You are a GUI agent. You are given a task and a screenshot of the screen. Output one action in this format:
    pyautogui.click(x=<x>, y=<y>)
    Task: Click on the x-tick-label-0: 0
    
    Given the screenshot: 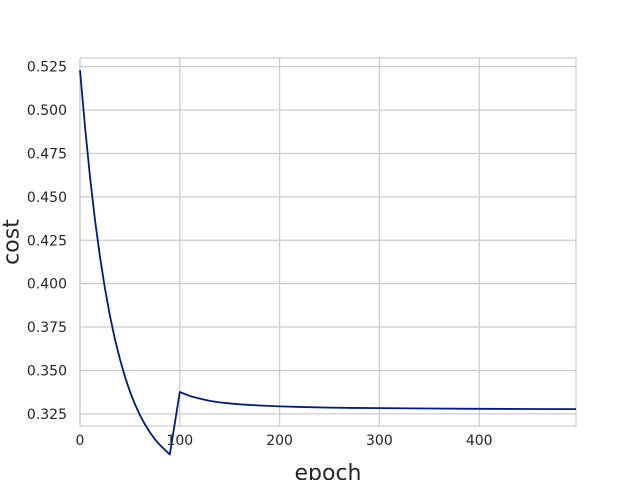 What is the action you would take?
    pyautogui.click(x=80, y=441)
    